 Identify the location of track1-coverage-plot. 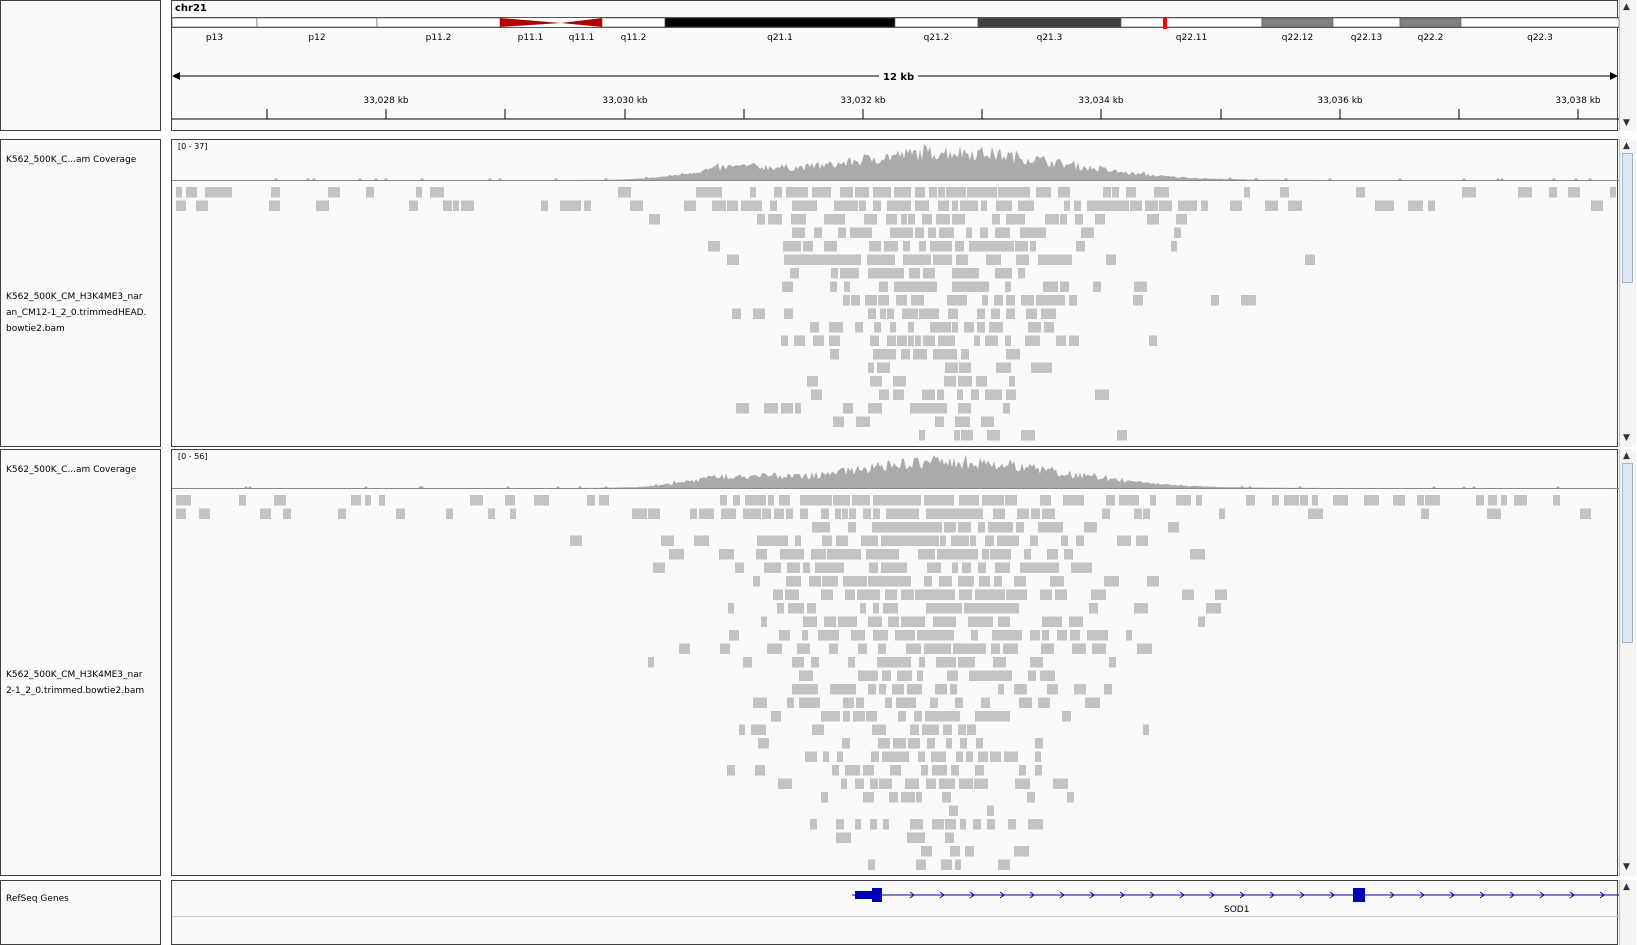
(895, 162).